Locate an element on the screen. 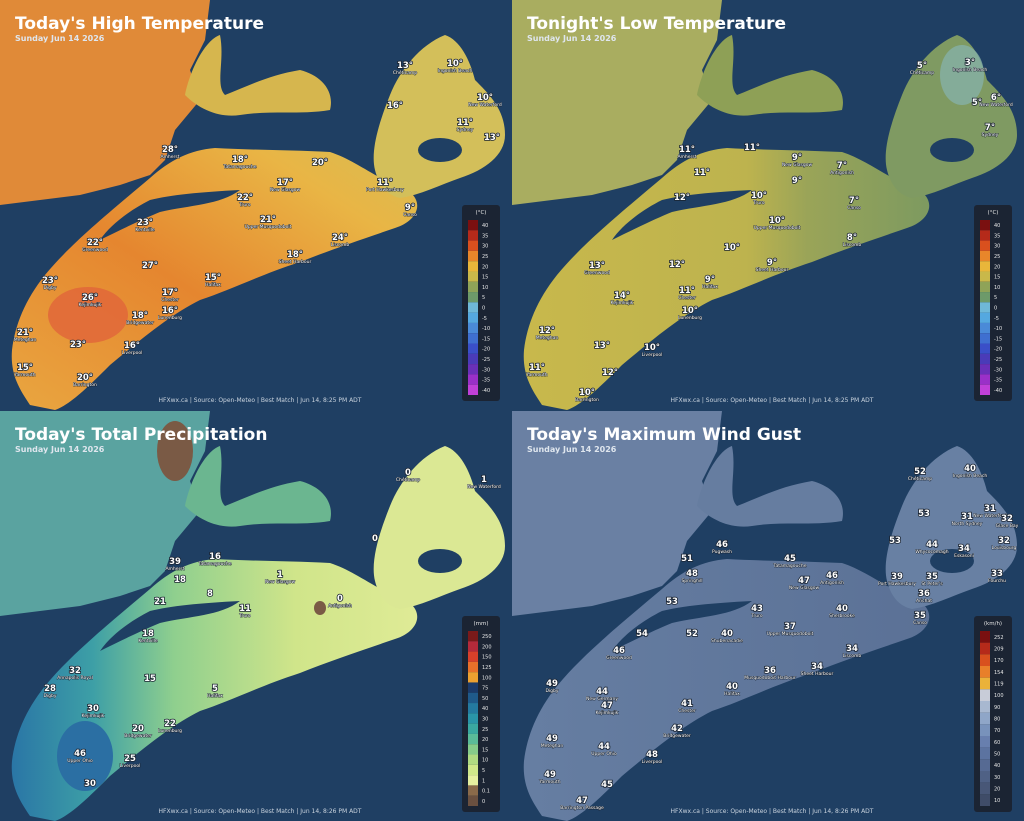 Image resolution: width=1024 pixels, height=821 pixels. city-value: 34 is located at coordinates (852, 649).